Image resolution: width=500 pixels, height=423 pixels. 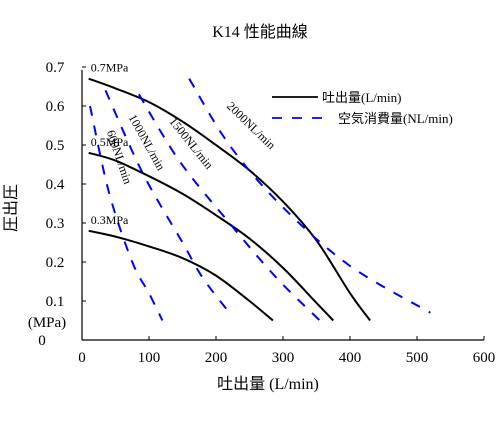 I want to click on x-tick-label: 200, so click(x=216, y=358).